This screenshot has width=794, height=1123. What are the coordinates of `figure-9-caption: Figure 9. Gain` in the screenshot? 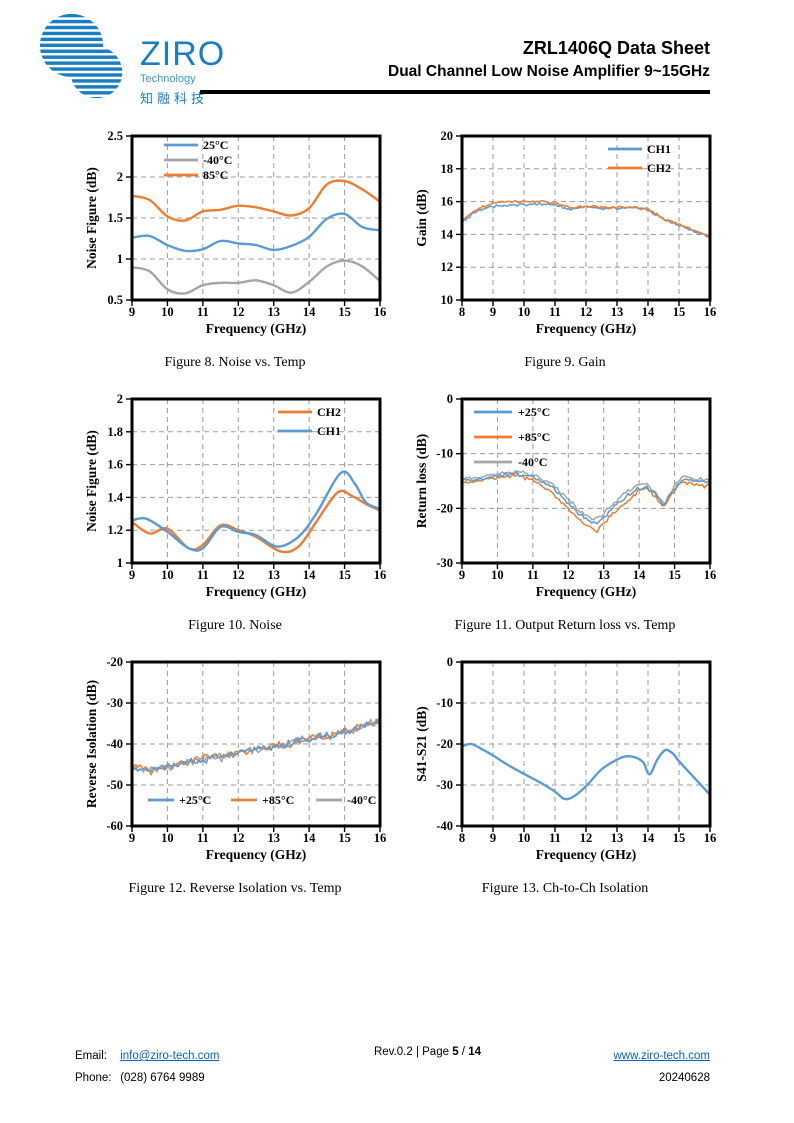 It's located at (565, 362).